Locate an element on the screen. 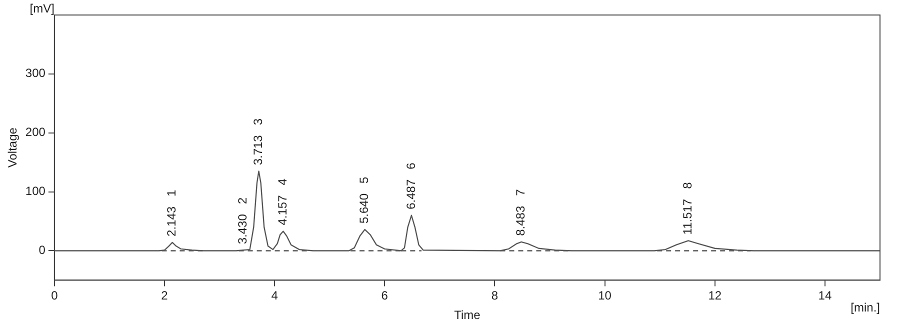 This screenshot has height=327, width=900. annotation: 8.483 7 is located at coordinates (521, 212).